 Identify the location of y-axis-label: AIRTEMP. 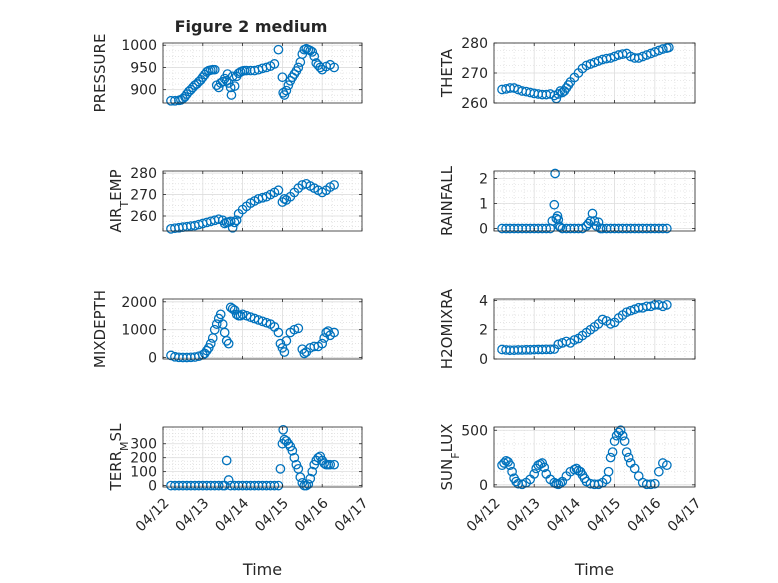
(119, 200).